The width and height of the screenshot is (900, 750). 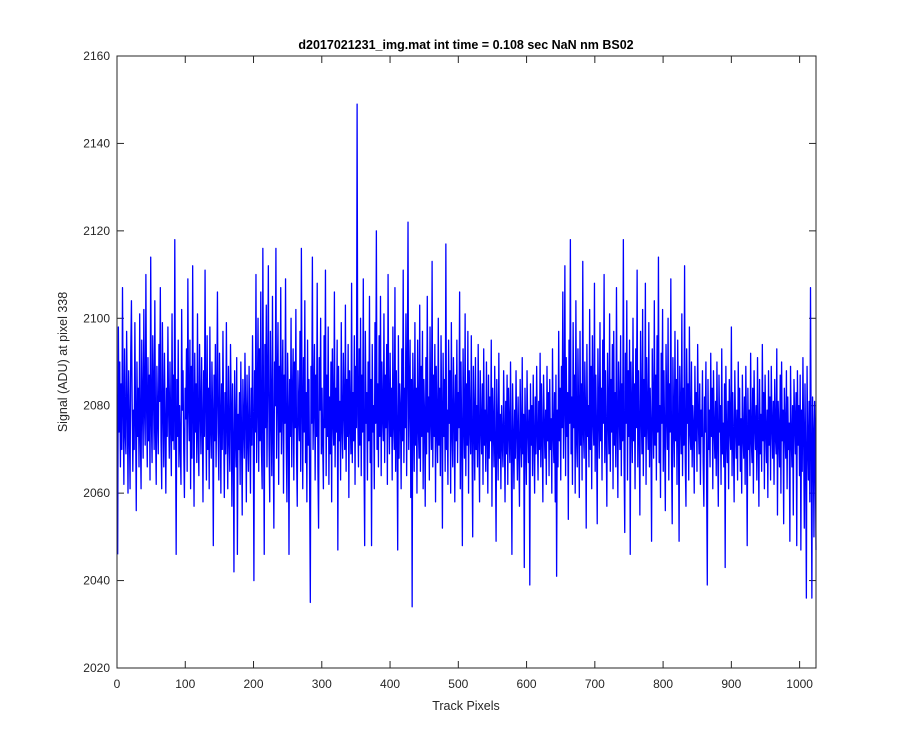 I want to click on y-tick-label: 2040, so click(x=96, y=581).